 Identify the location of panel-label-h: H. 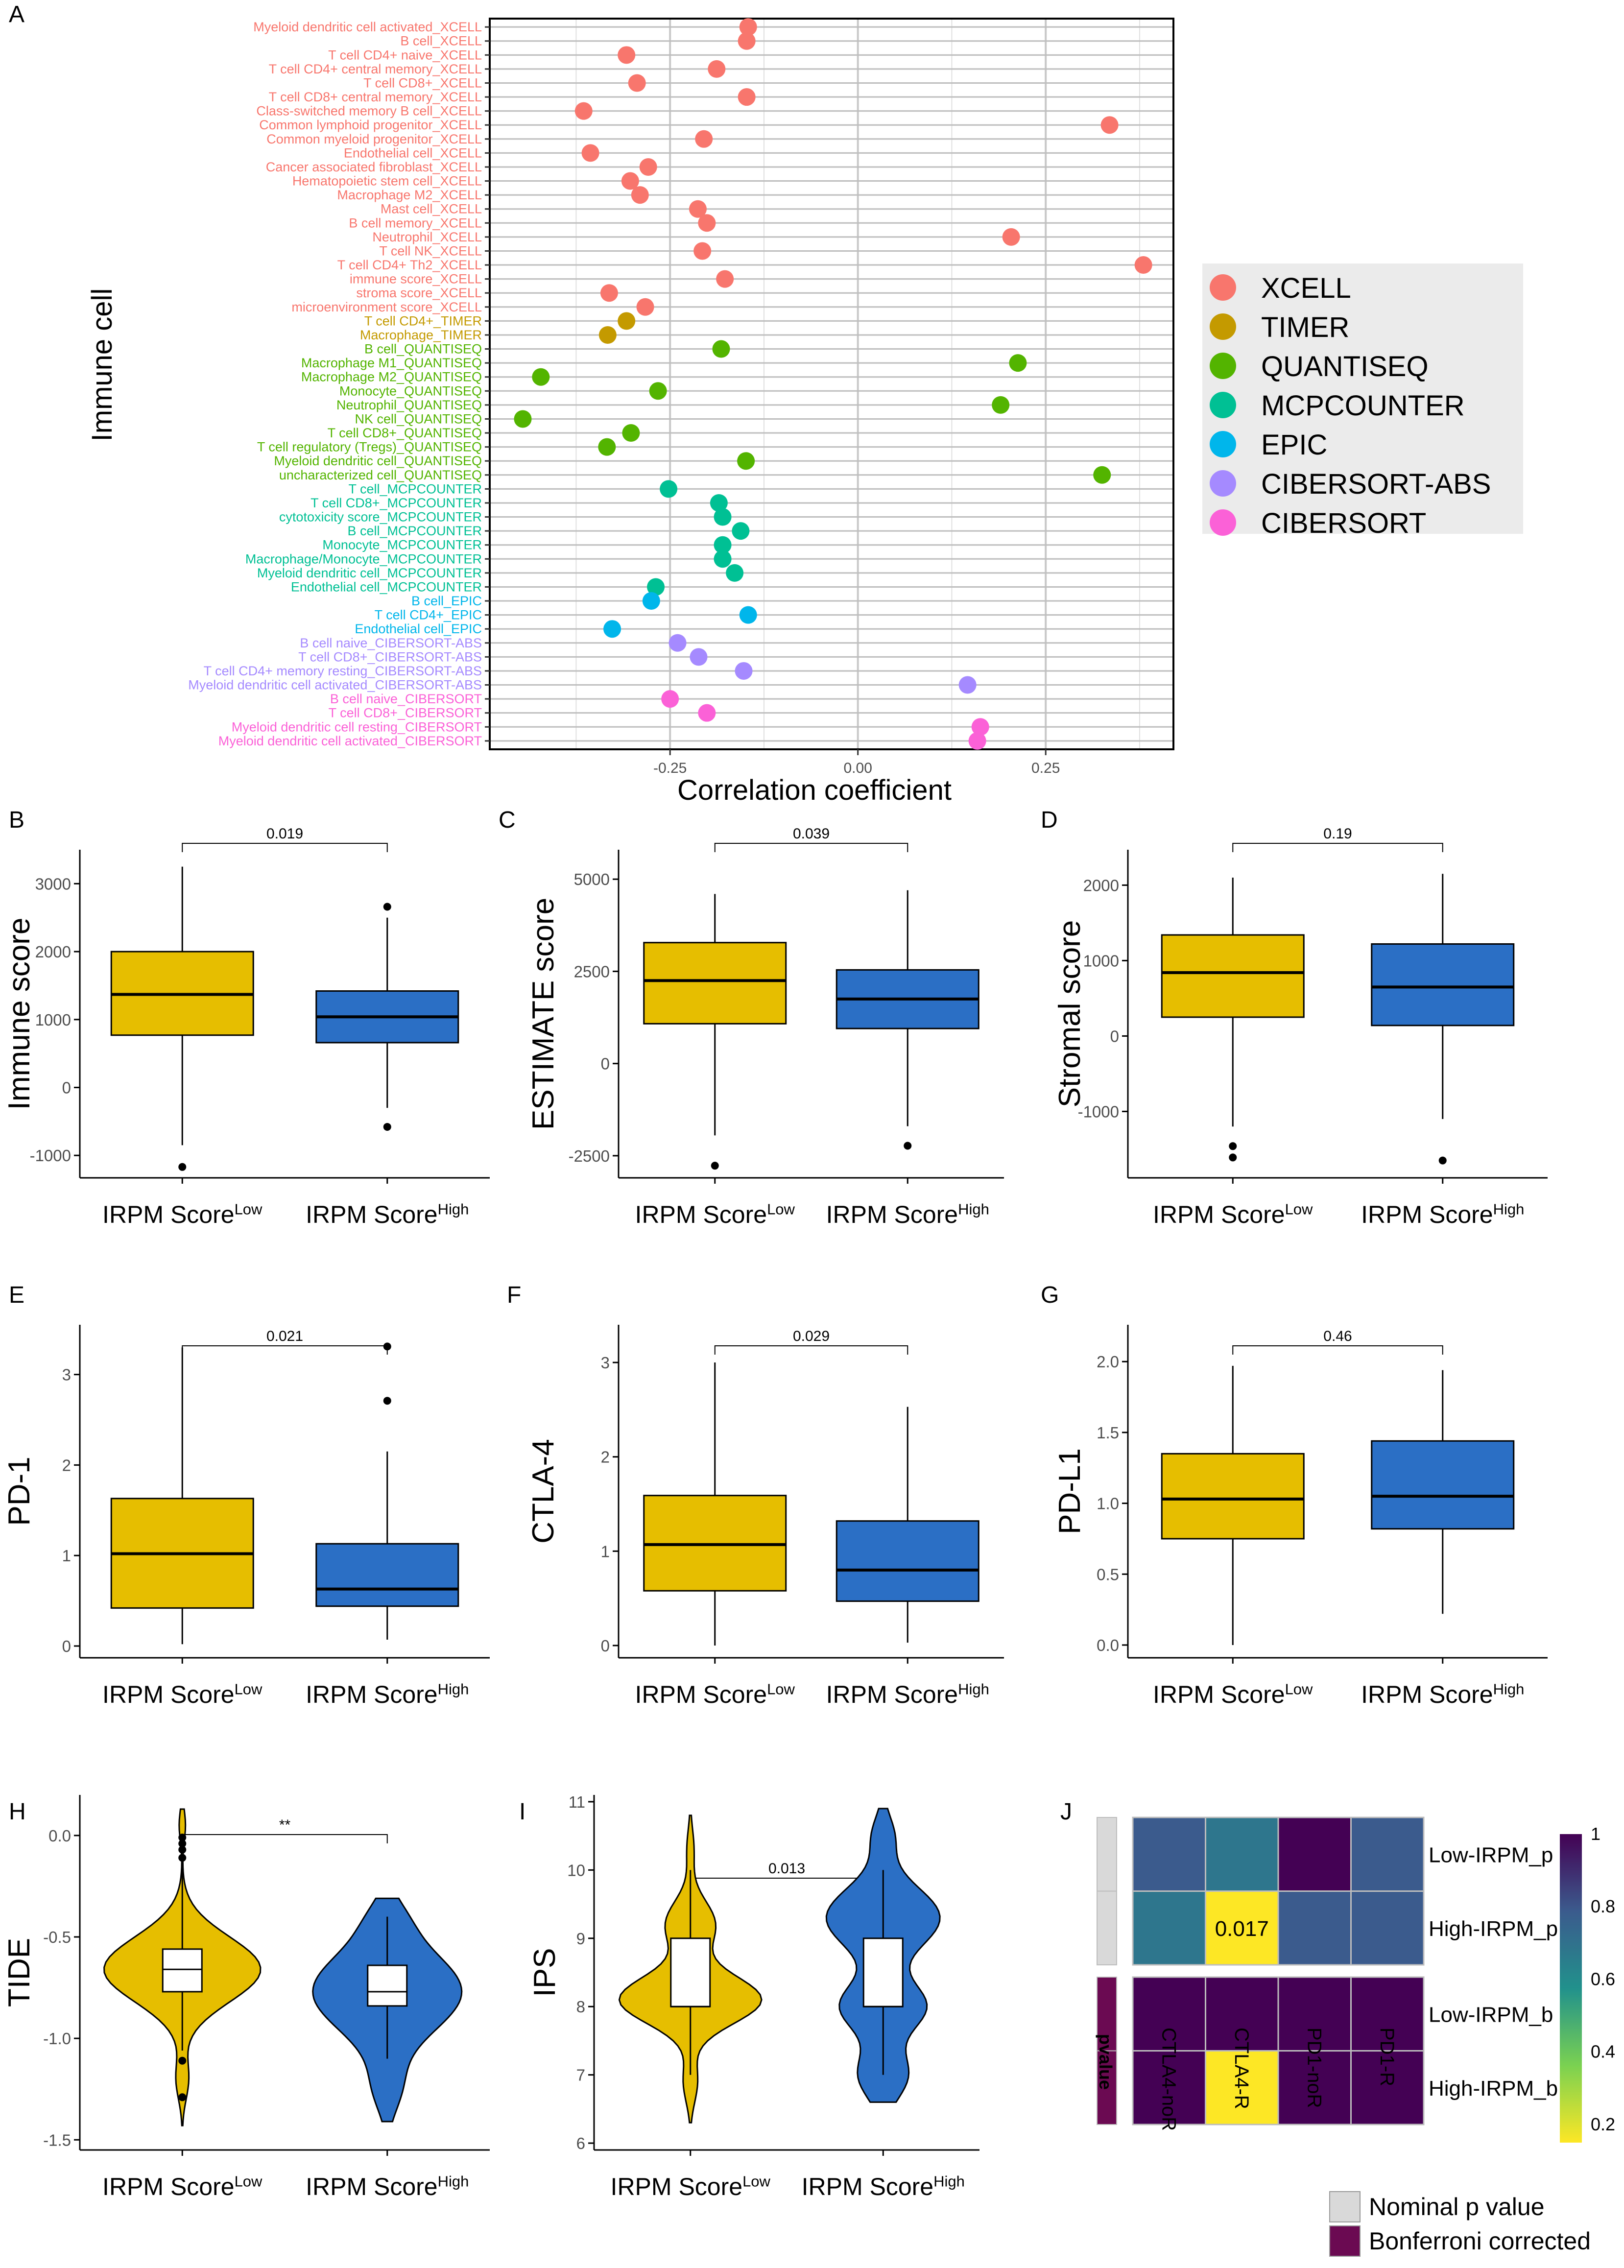
(18, 1812).